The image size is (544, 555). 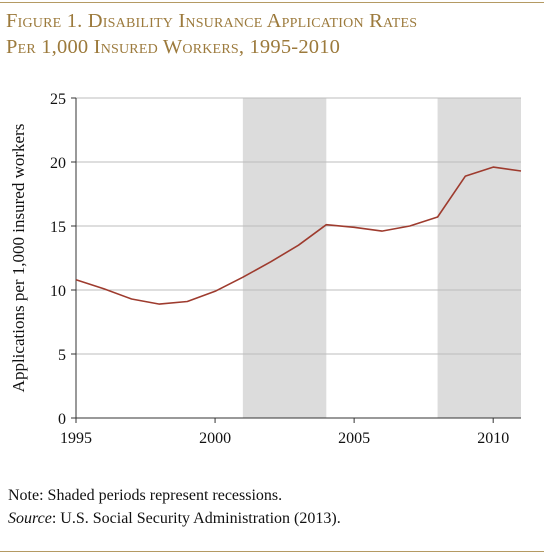 What do you see at coordinates (30, 518) in the screenshot?
I see `source-label: Source` at bounding box center [30, 518].